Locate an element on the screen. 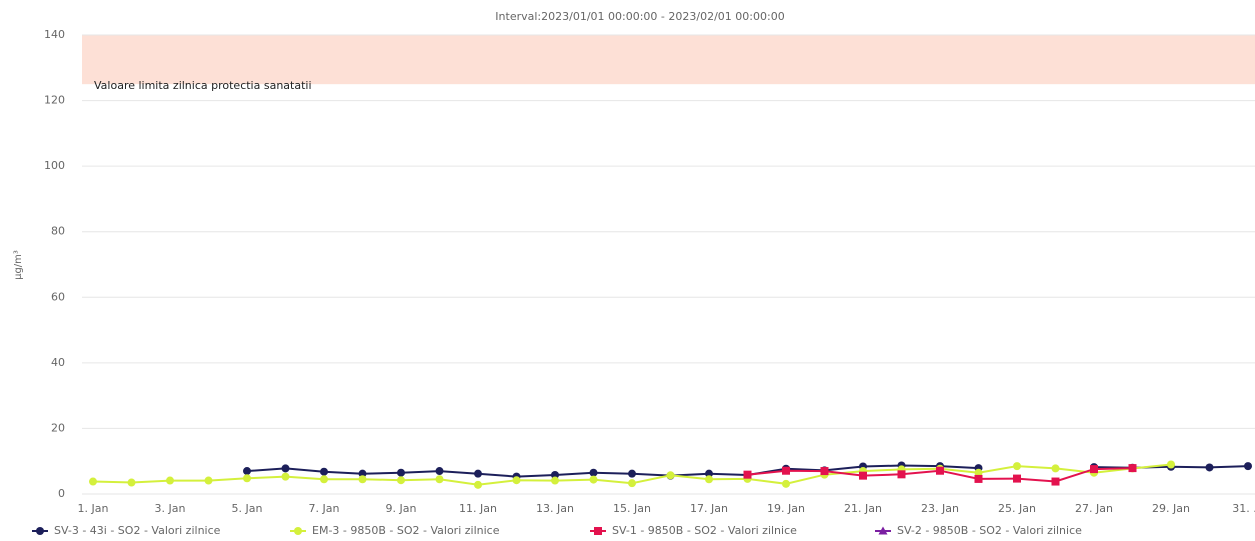 The width and height of the screenshot is (1255, 541). x-tick-label: 29. Jan is located at coordinates (1171, 508).